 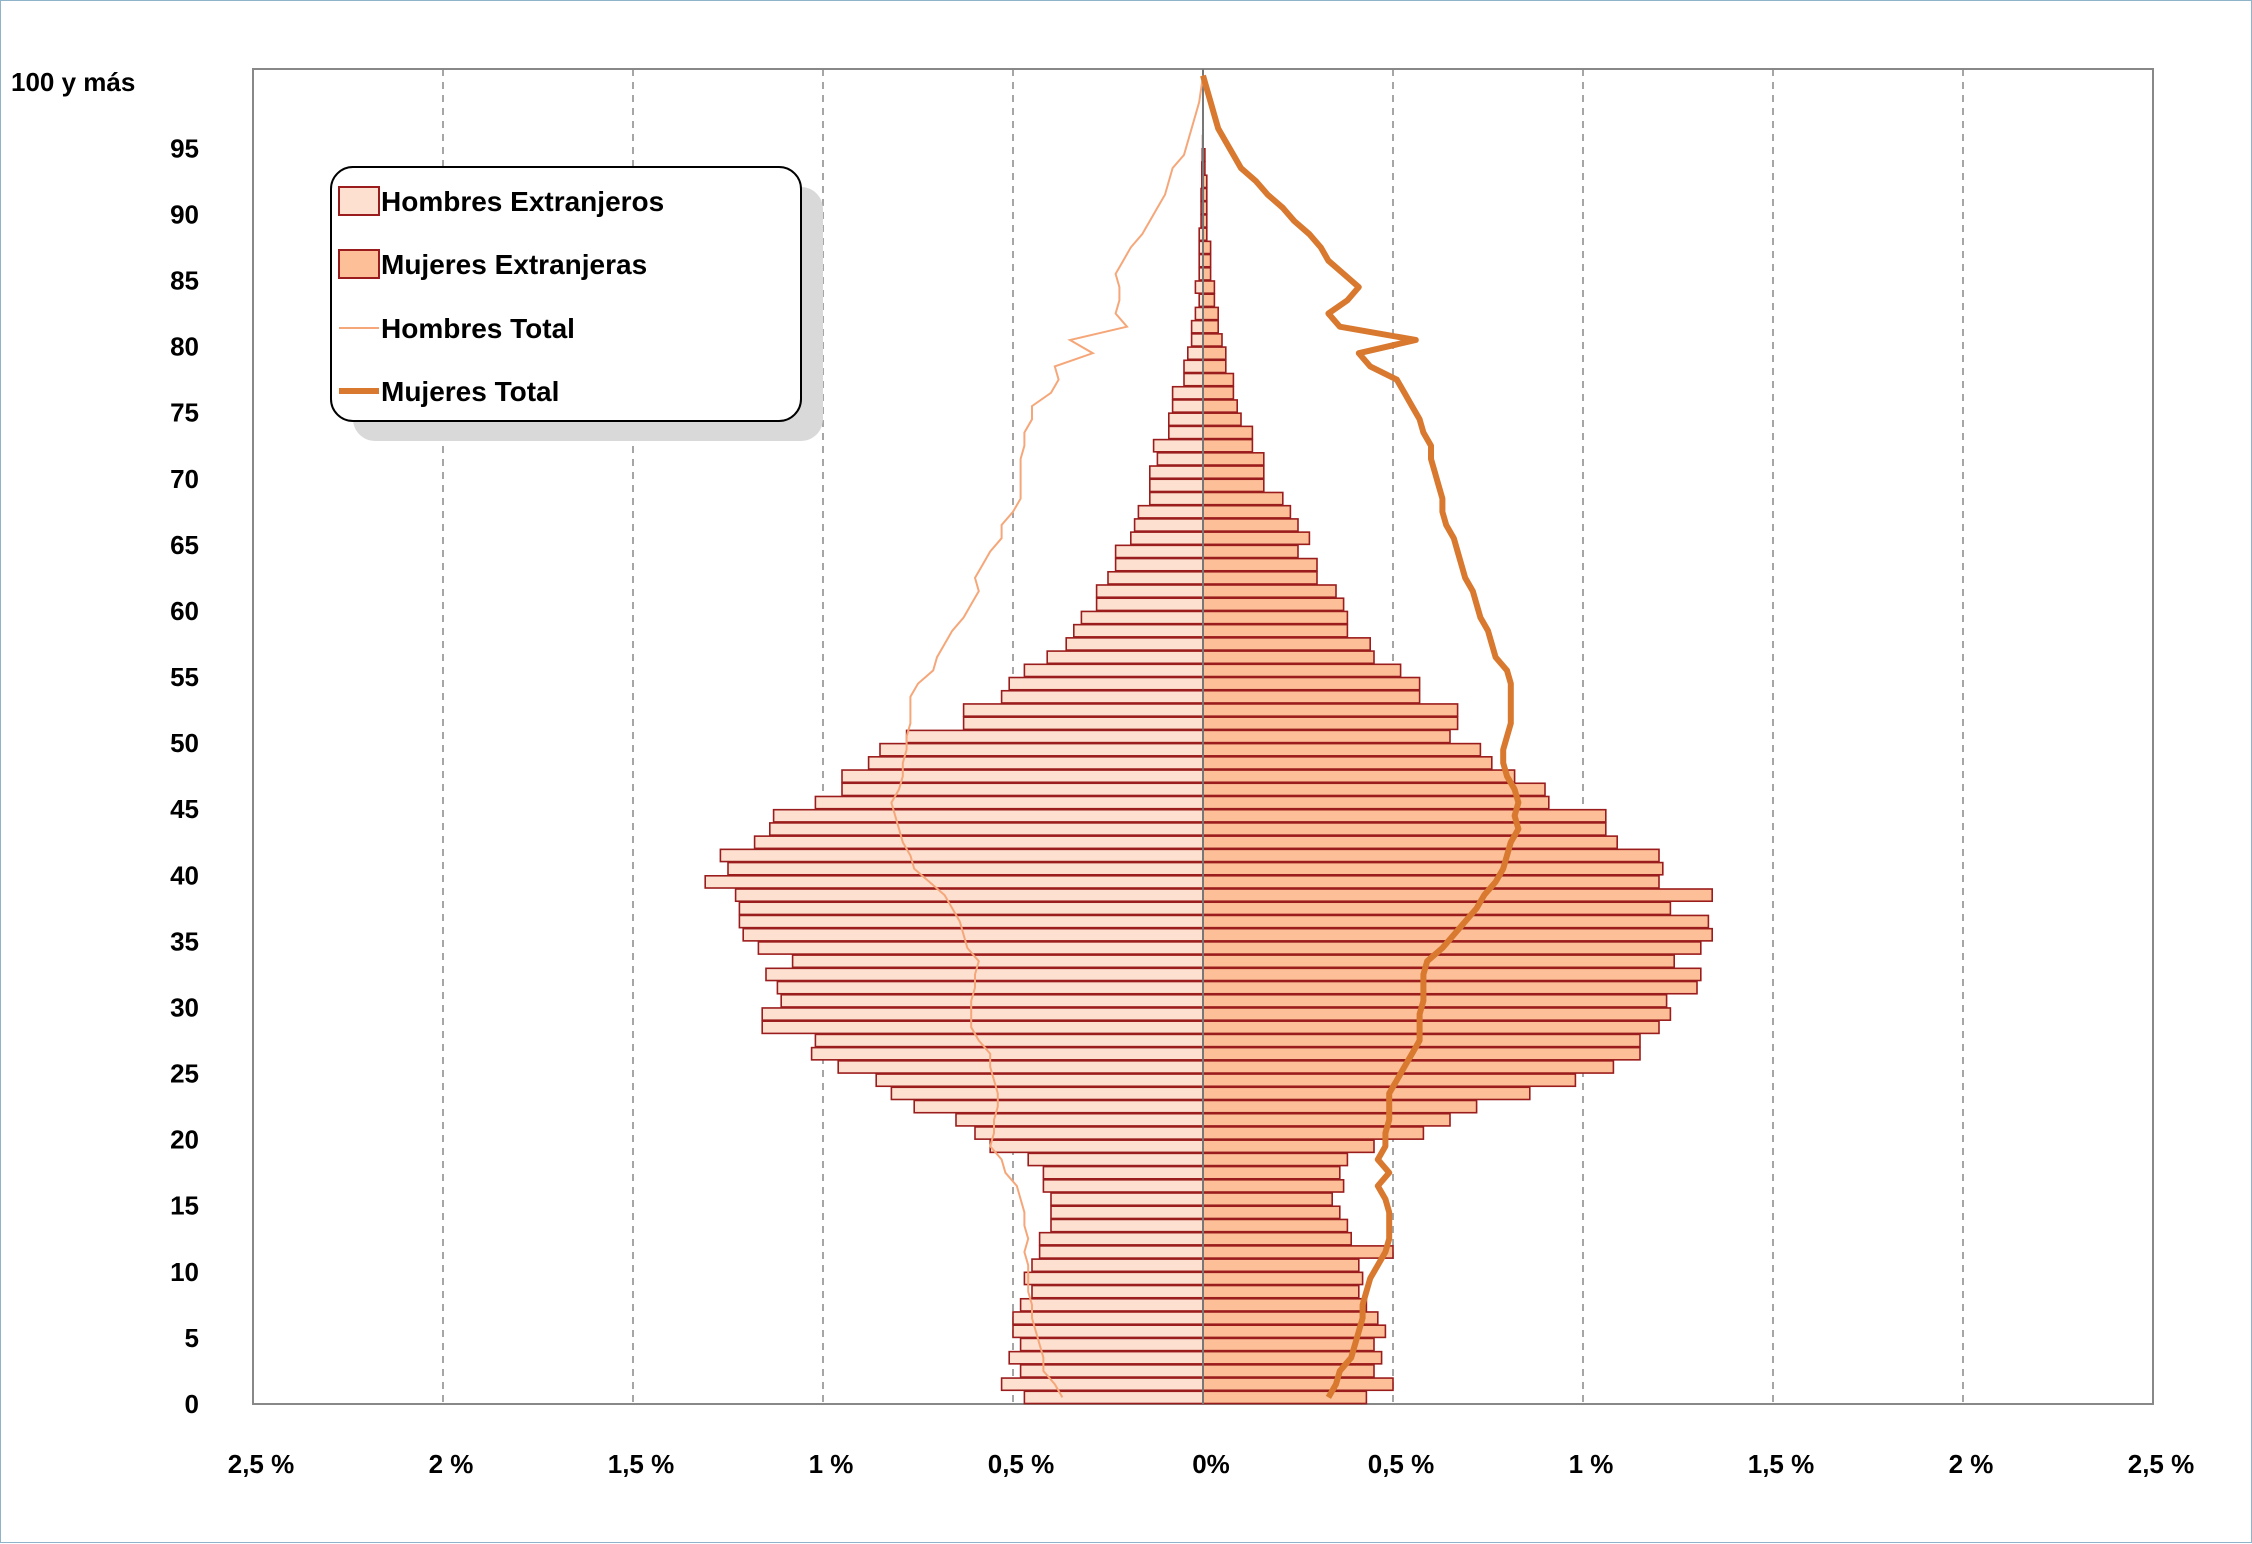 What do you see at coordinates (184, 148) in the screenshot?
I see `y-tick-label: 95` at bounding box center [184, 148].